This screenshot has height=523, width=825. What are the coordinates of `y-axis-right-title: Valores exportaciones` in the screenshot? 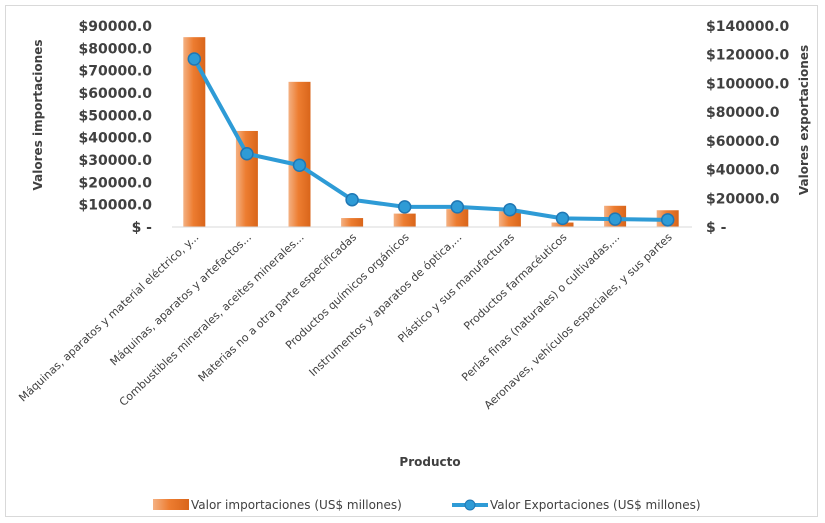 It's located at (804, 120).